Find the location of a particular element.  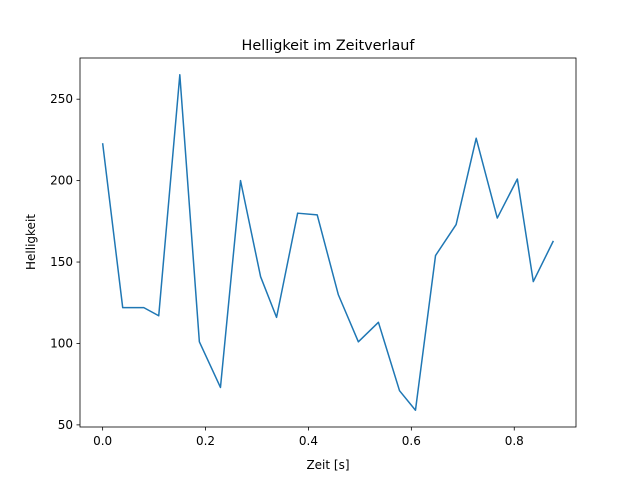

y-axis-label: Helligkeit is located at coordinates (31, 242).